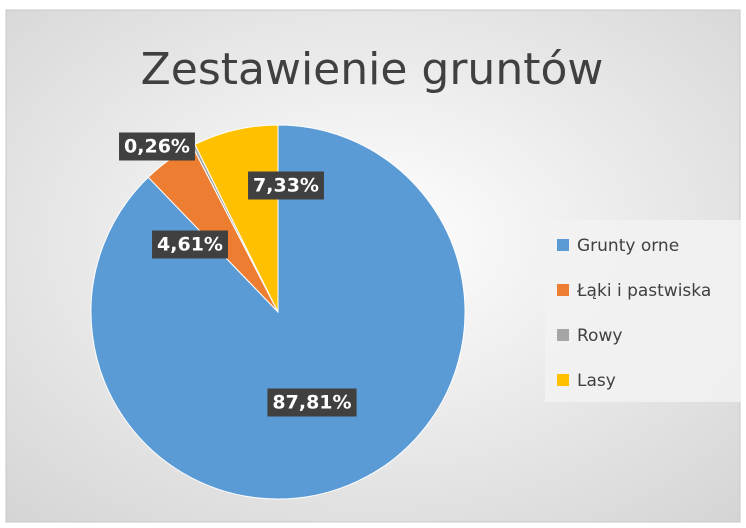 This screenshot has width=746, height=528. I want to click on legend-label: Lasy, so click(596, 381).